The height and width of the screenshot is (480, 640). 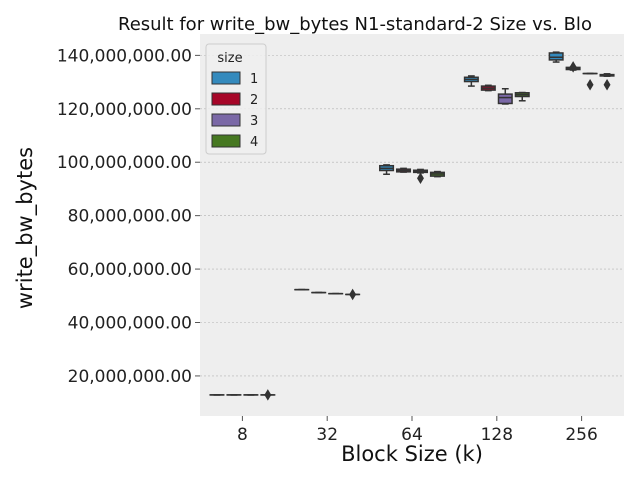 What do you see at coordinates (412, 435) in the screenshot?
I see `x-tick-label: 64` at bounding box center [412, 435].